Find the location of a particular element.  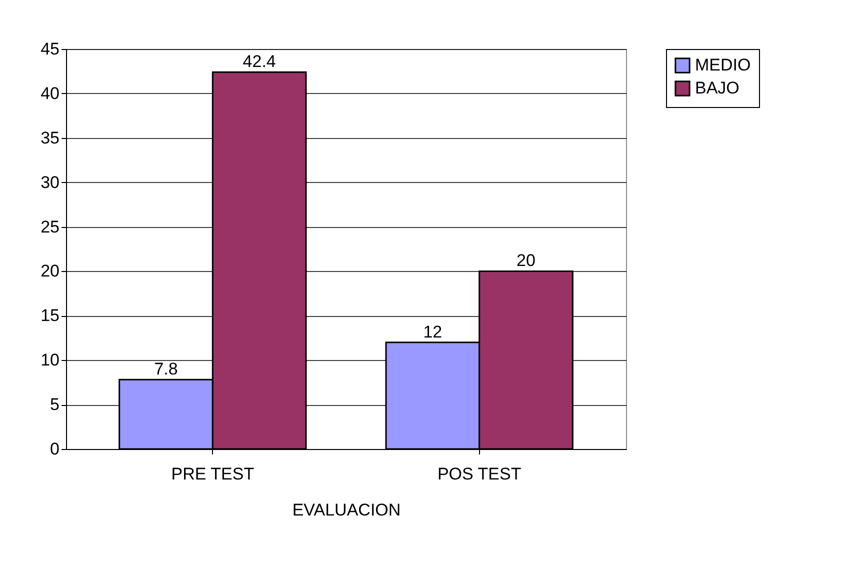

legend-label: BAJO is located at coordinates (717, 88).